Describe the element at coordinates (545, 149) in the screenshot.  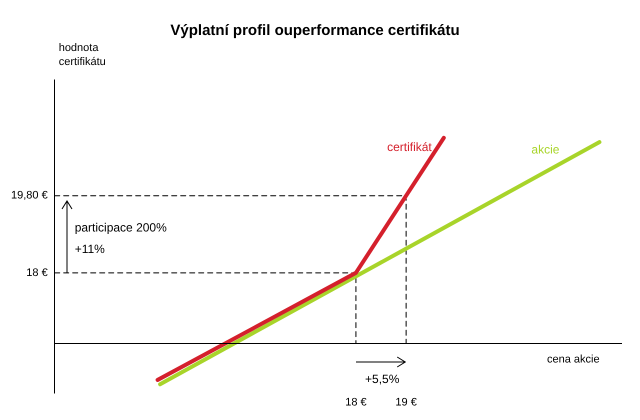
I see `series-label: akcie` at that location.